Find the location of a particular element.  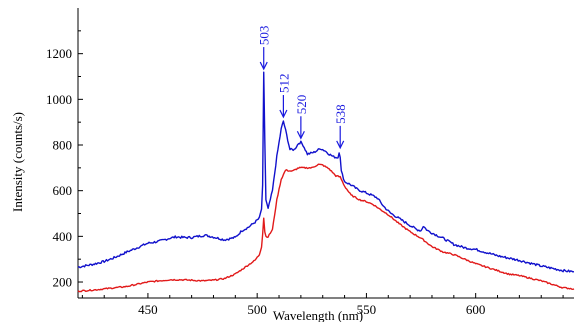

peak-label: 512 is located at coordinates (283, 84).